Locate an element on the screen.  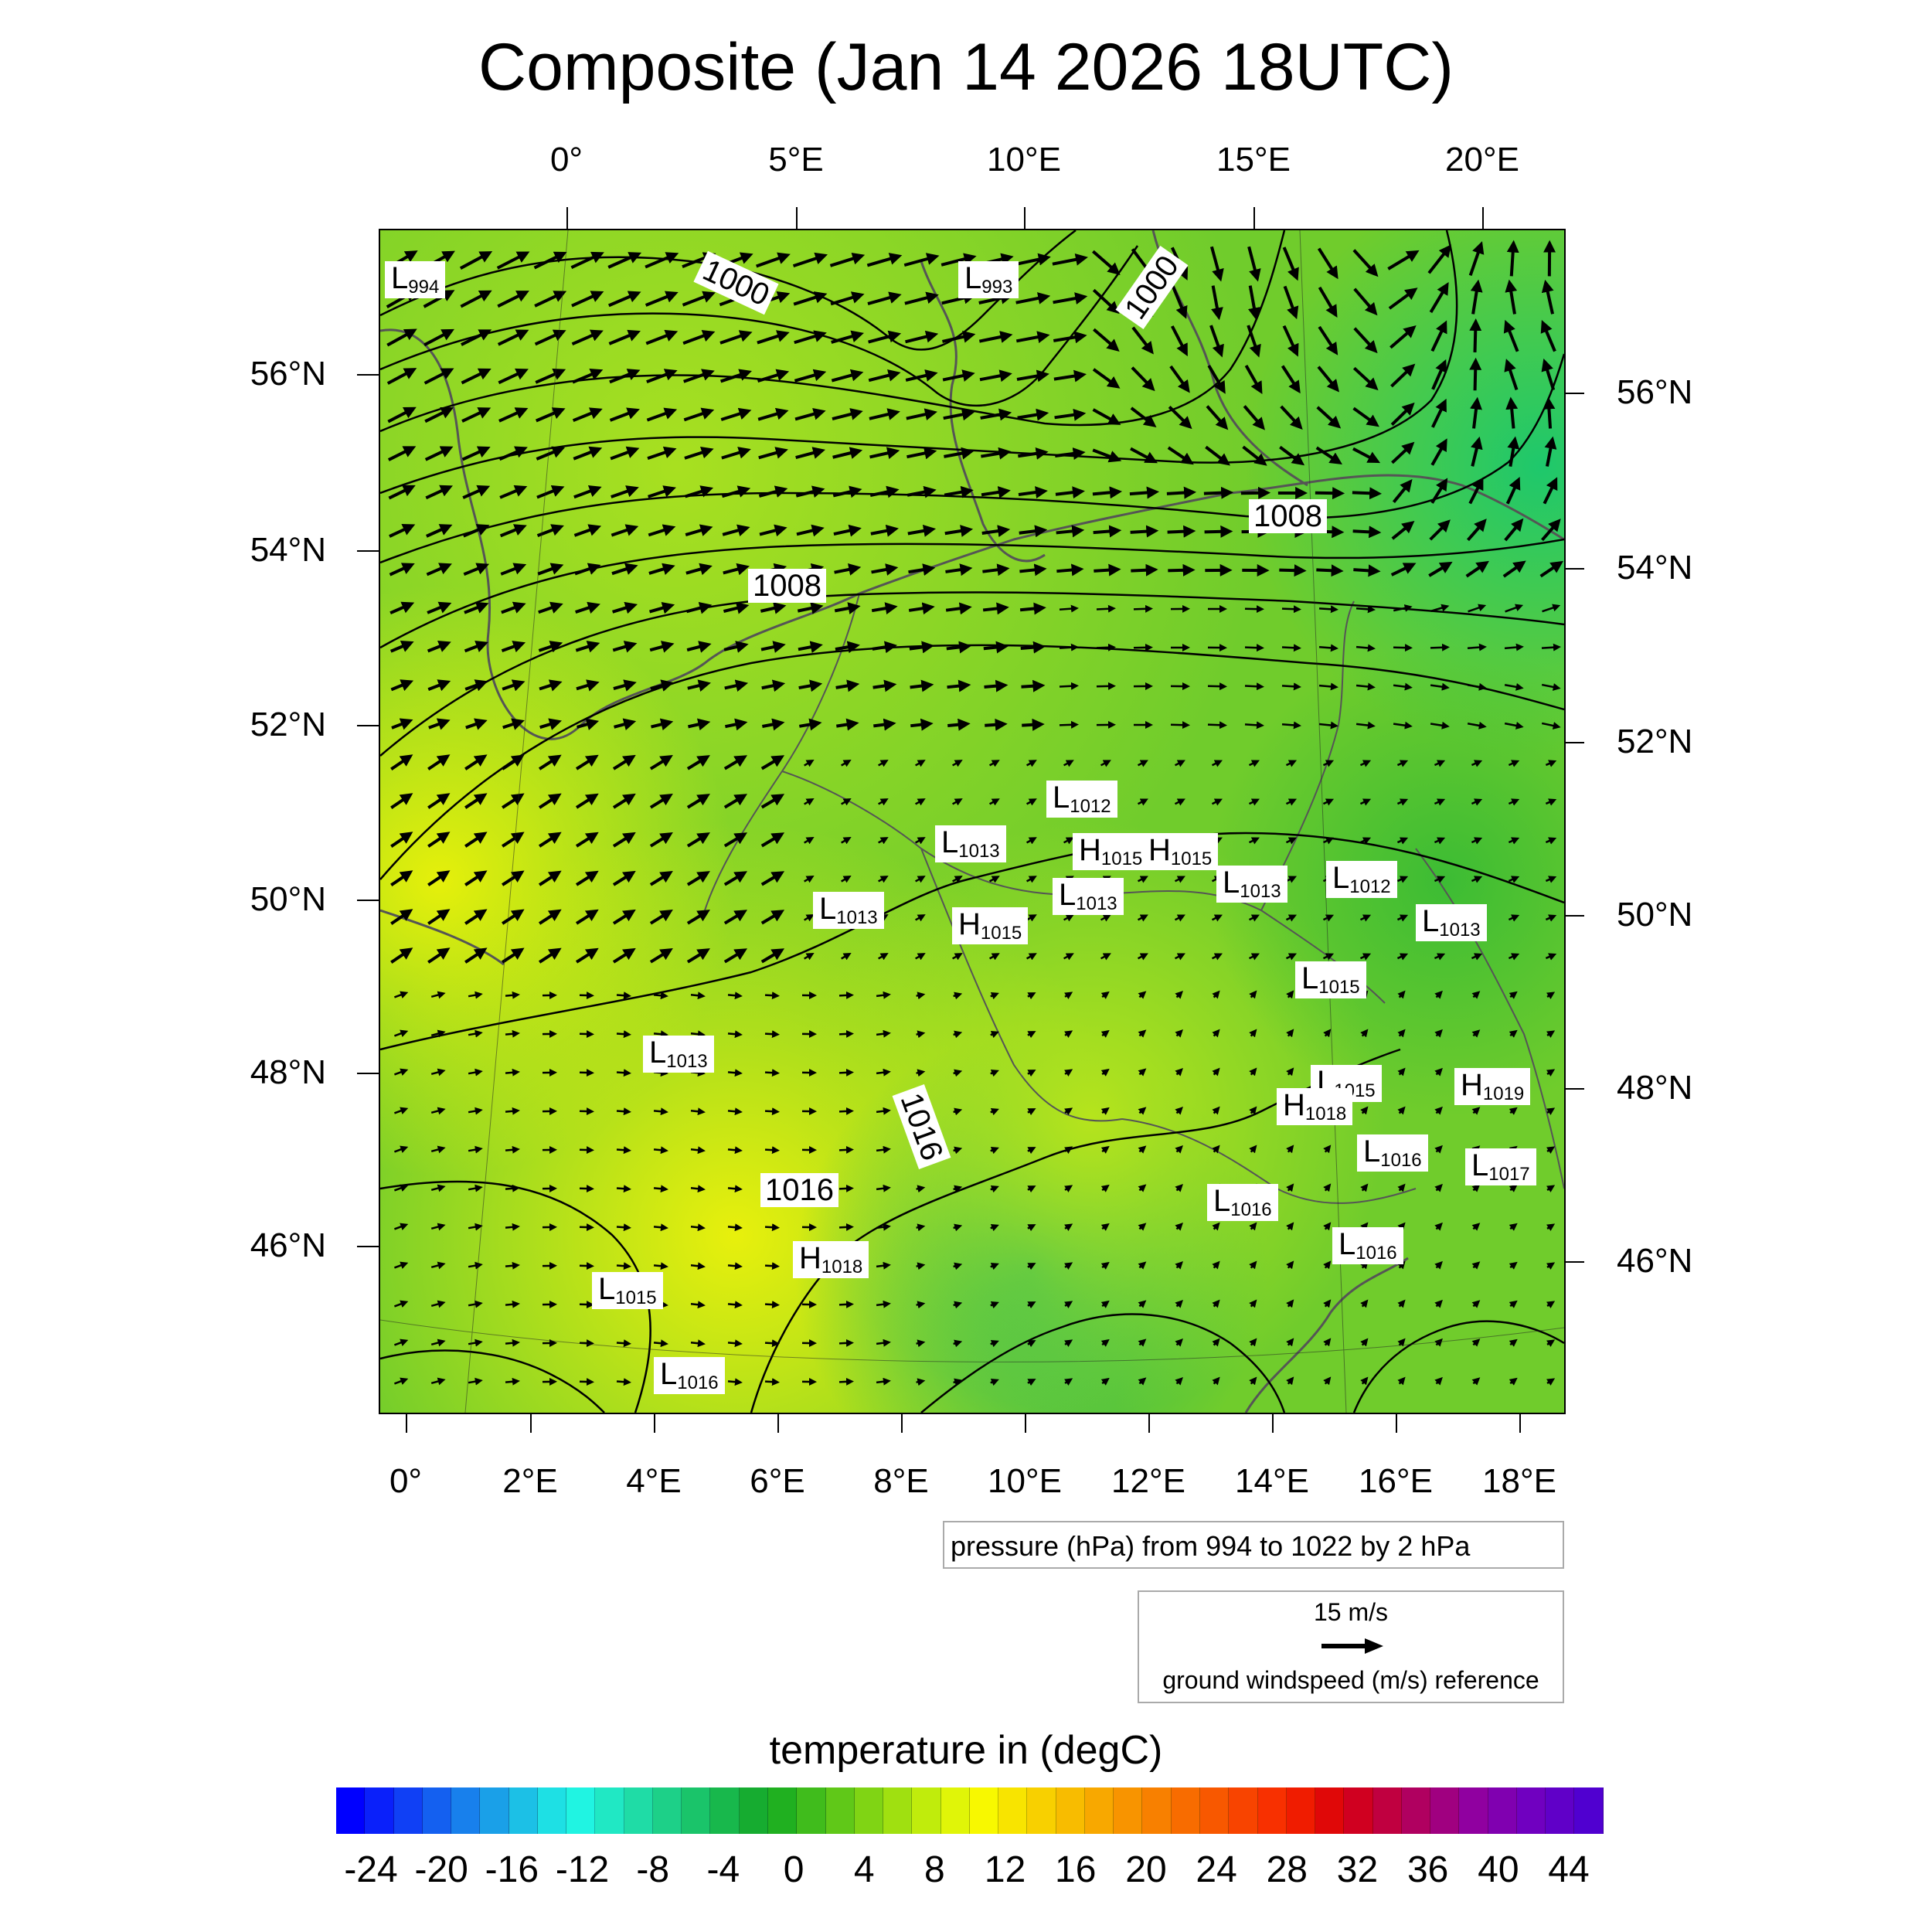
pressure-center-marker: H1015 is located at coordinates (991, 926).